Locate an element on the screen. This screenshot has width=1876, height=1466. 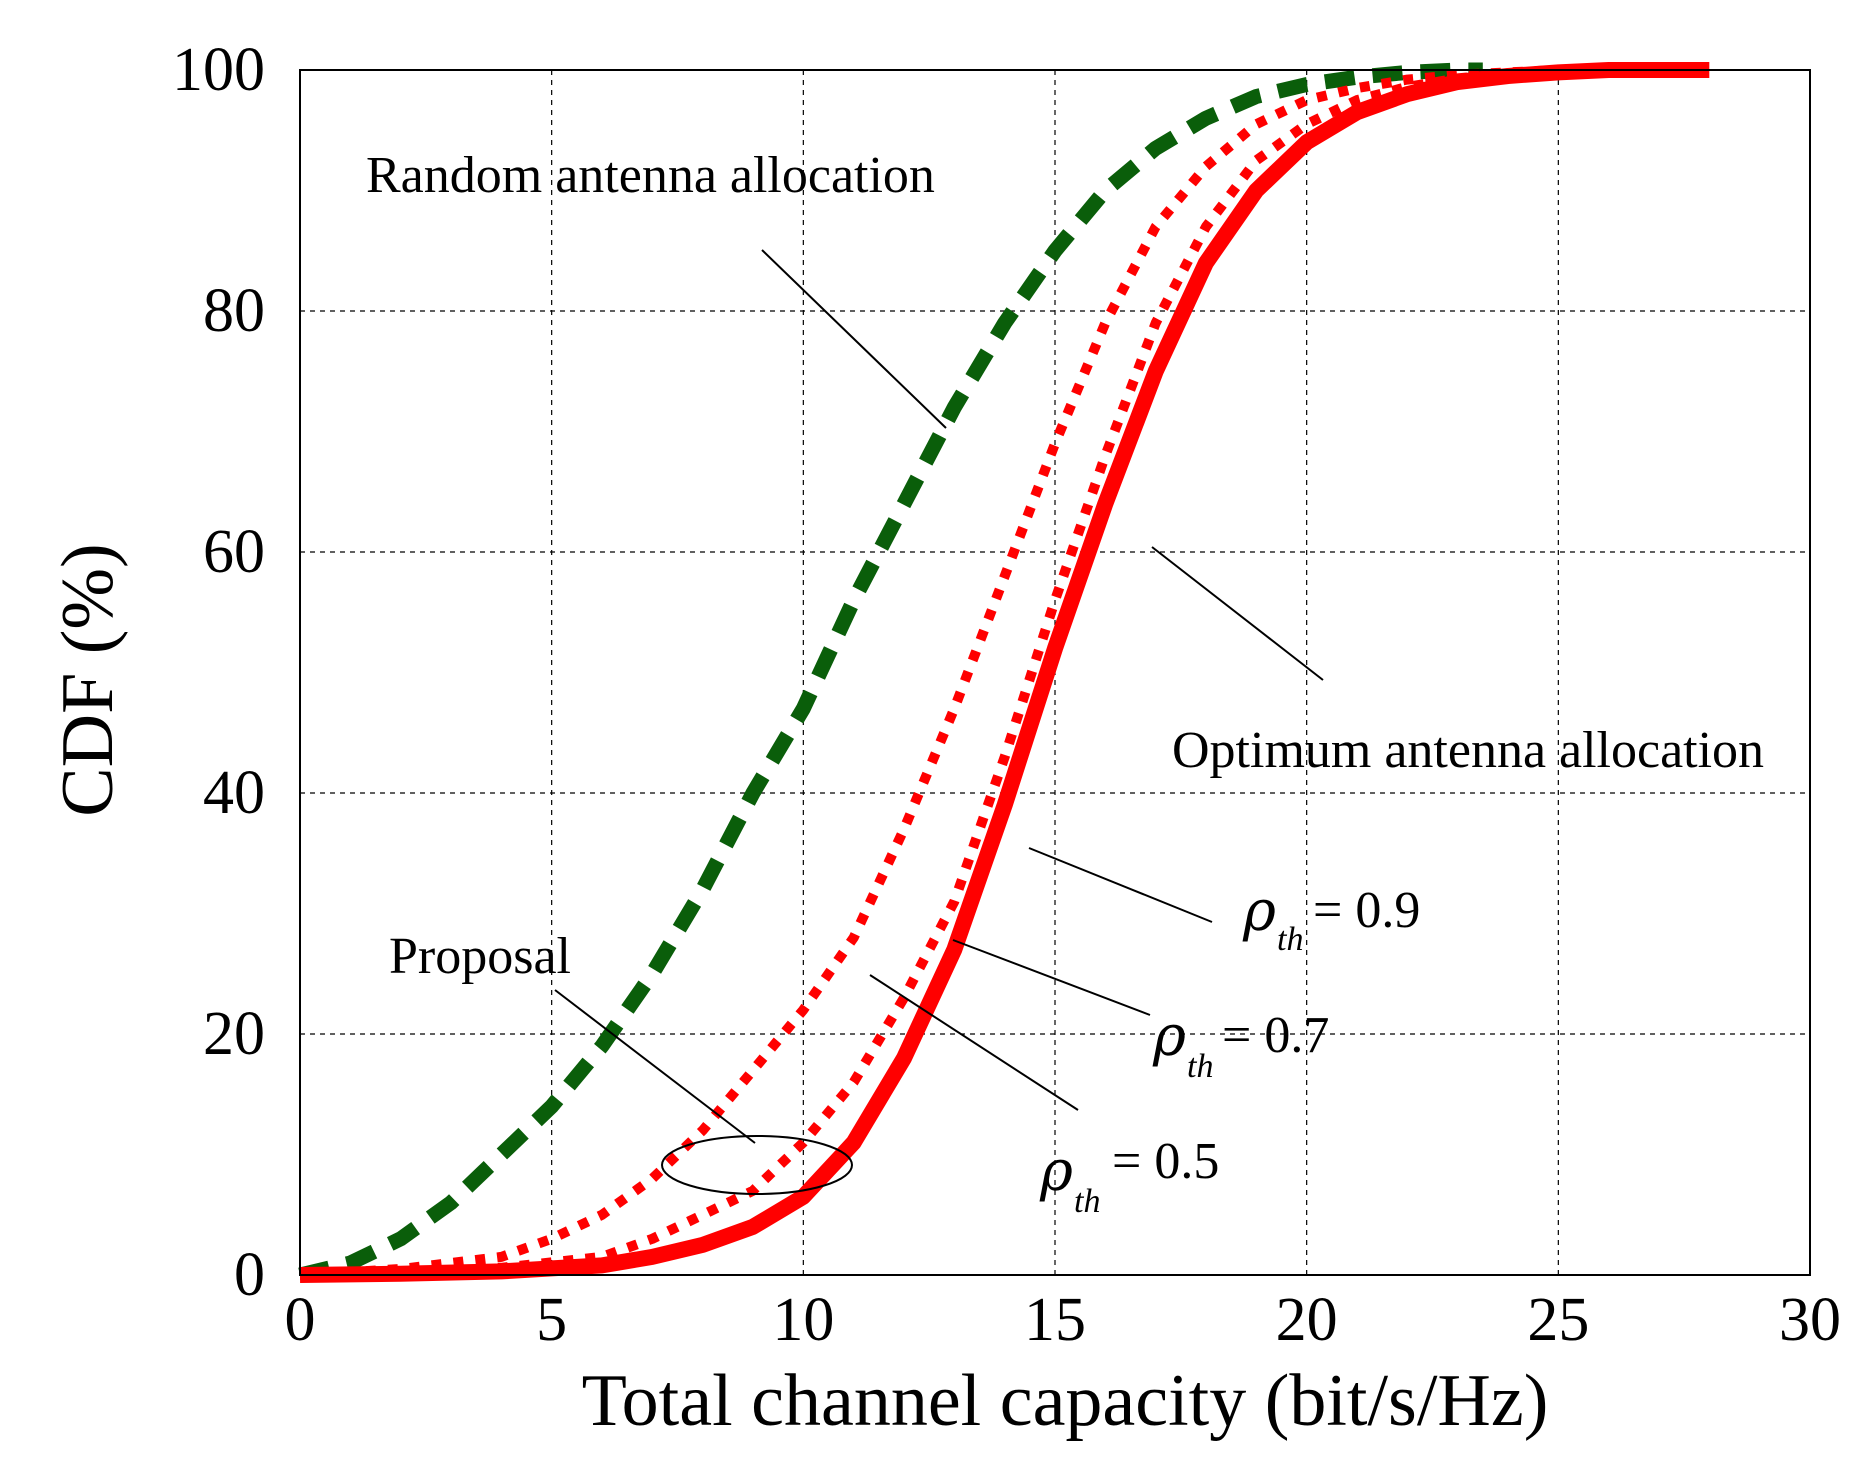
leader-rho05 is located at coordinates (974, 1042).